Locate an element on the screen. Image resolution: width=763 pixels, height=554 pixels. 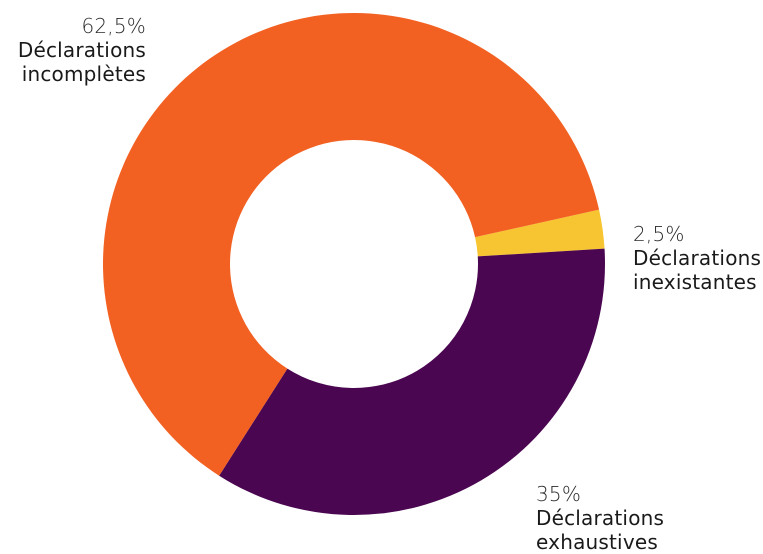
slice-name-line: inexistantes is located at coordinates (695, 282).